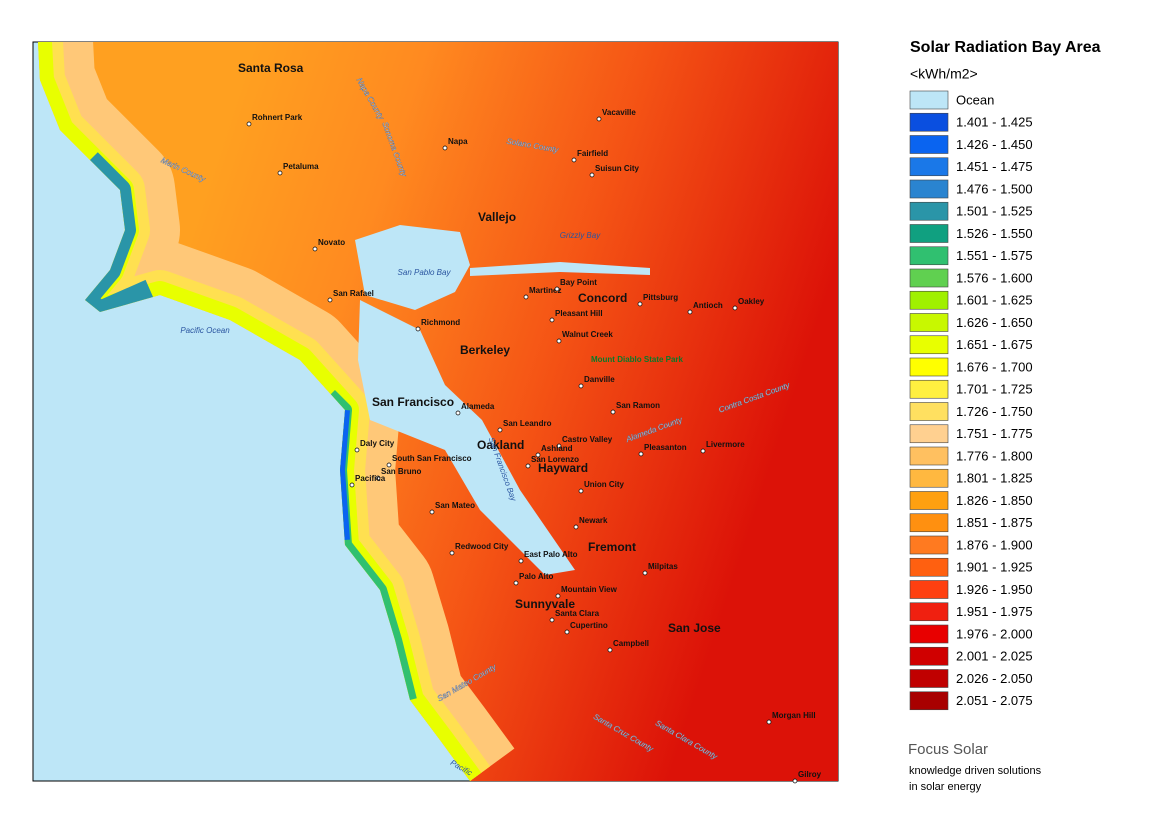 This screenshot has width=1169, height=827. I want to click on city-label: Walnut Creek, so click(587, 334).